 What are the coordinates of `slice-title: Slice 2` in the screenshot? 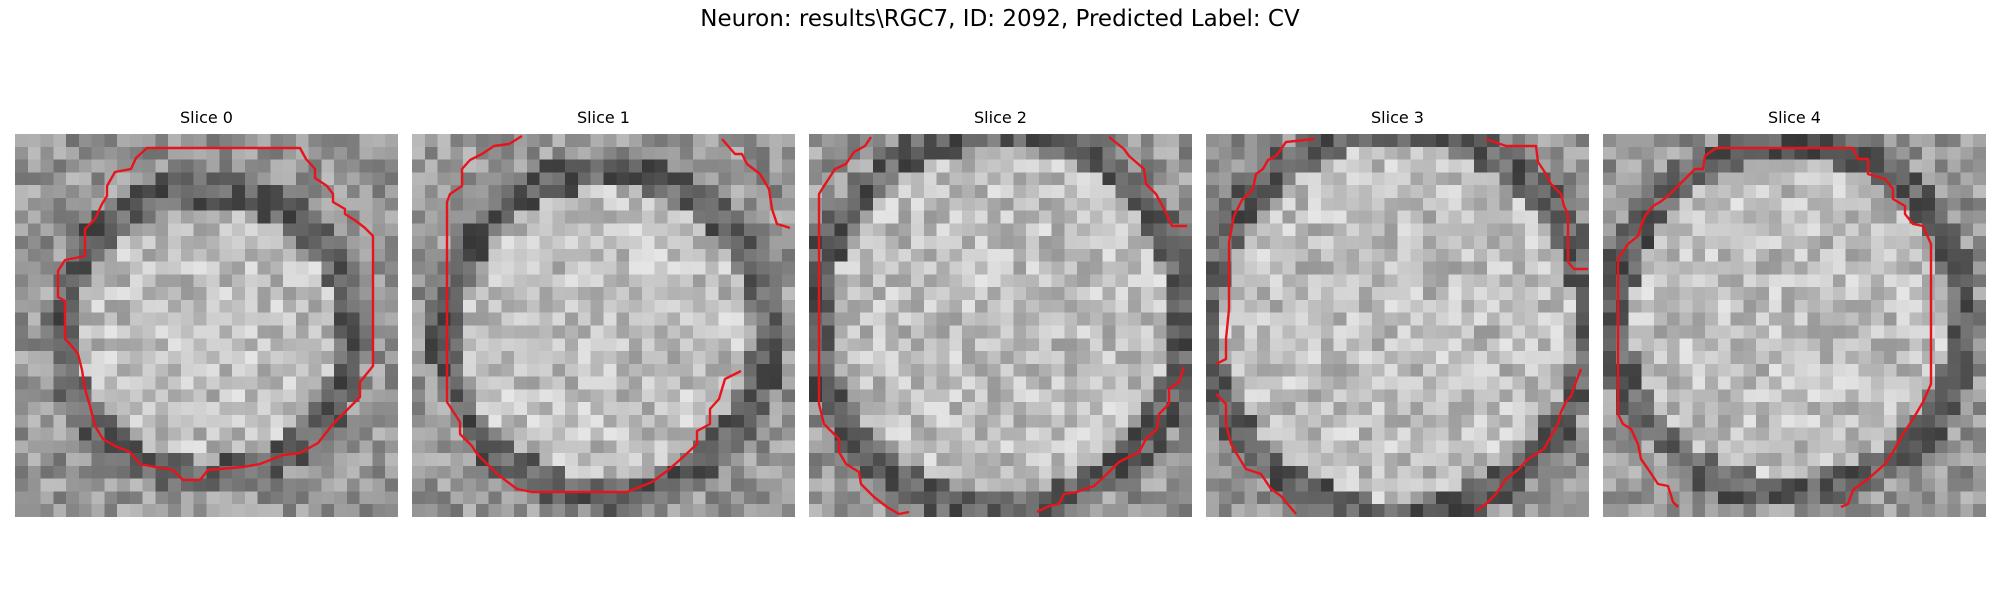 It's located at (1000, 117).